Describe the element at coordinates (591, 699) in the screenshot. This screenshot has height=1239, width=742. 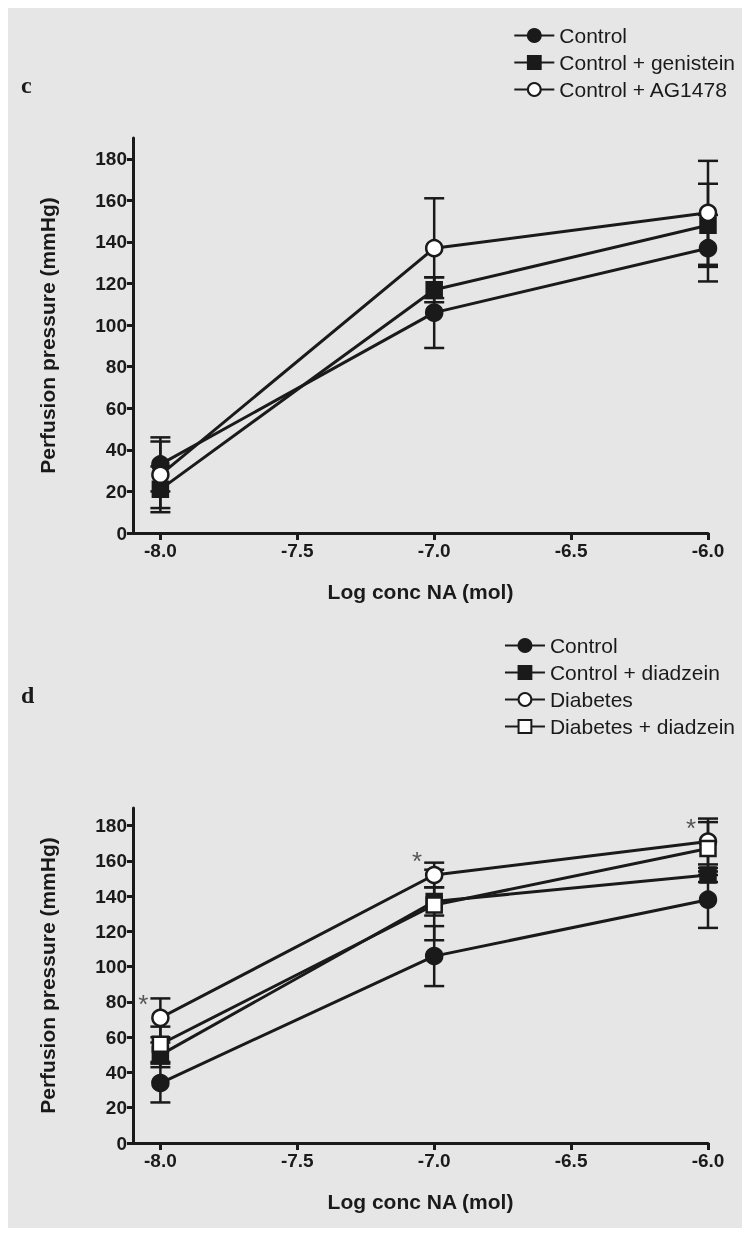
I see `legend-label: Diabetes` at that location.